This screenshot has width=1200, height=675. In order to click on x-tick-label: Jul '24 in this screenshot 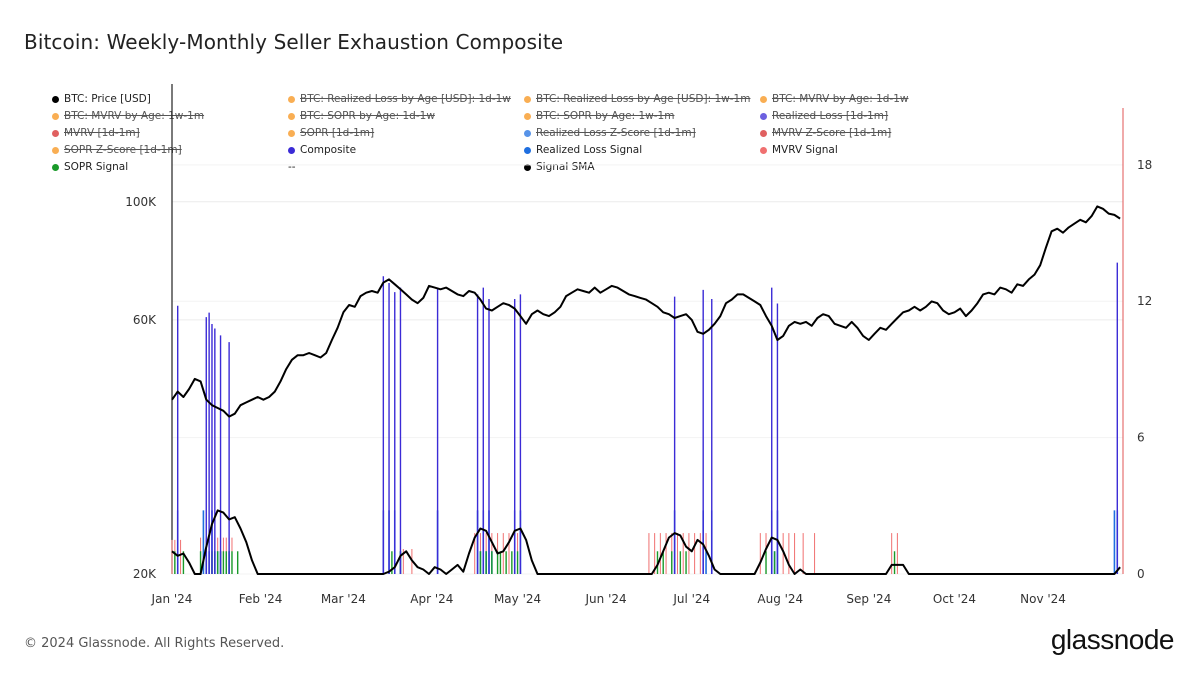, I will do `click(691, 599)`.